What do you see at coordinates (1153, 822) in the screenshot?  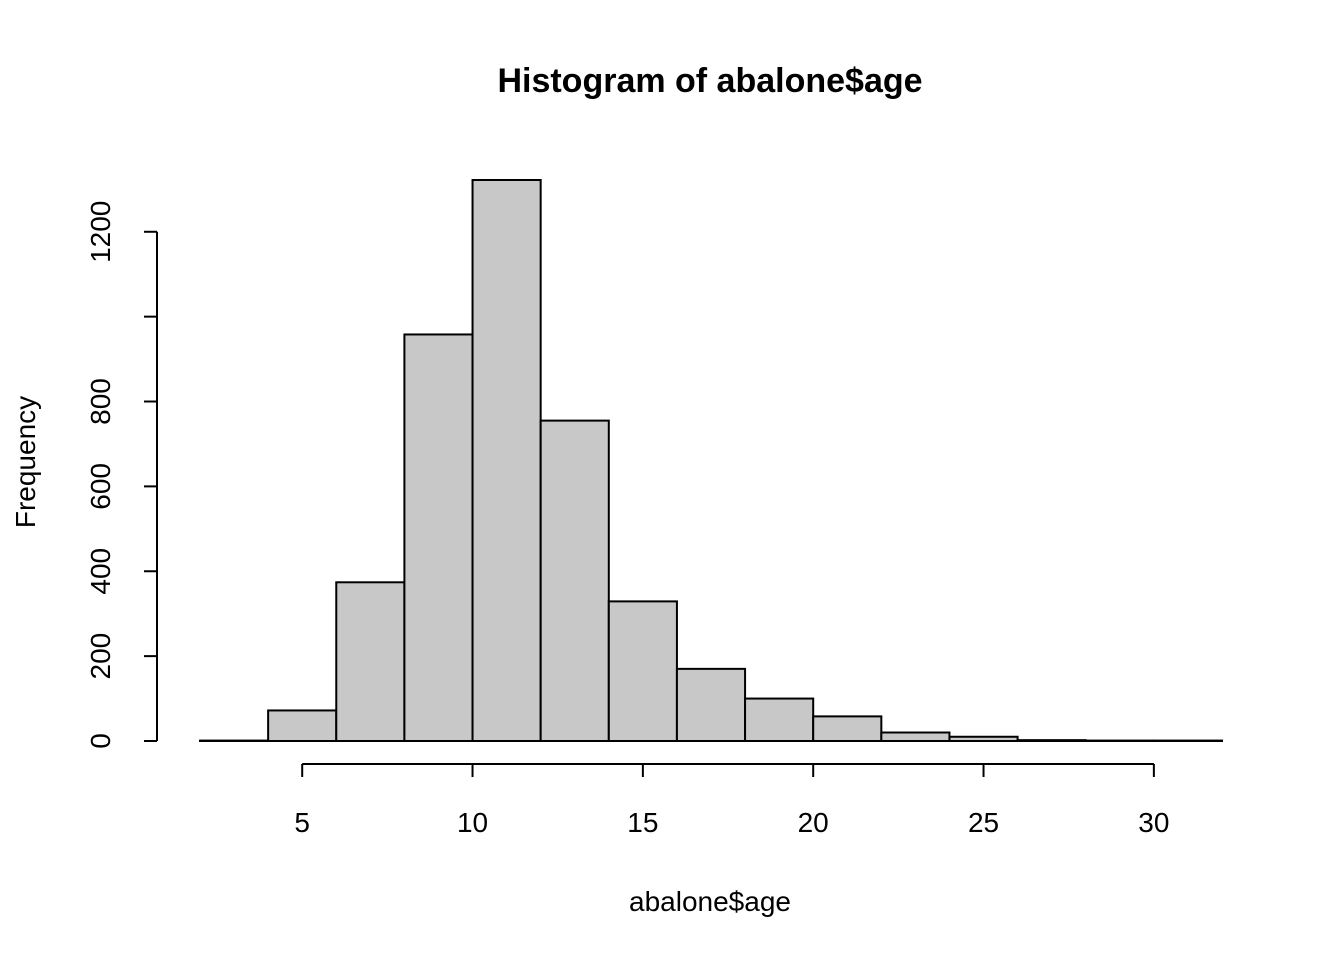 I see `x-tick-label-5: 30` at bounding box center [1153, 822].